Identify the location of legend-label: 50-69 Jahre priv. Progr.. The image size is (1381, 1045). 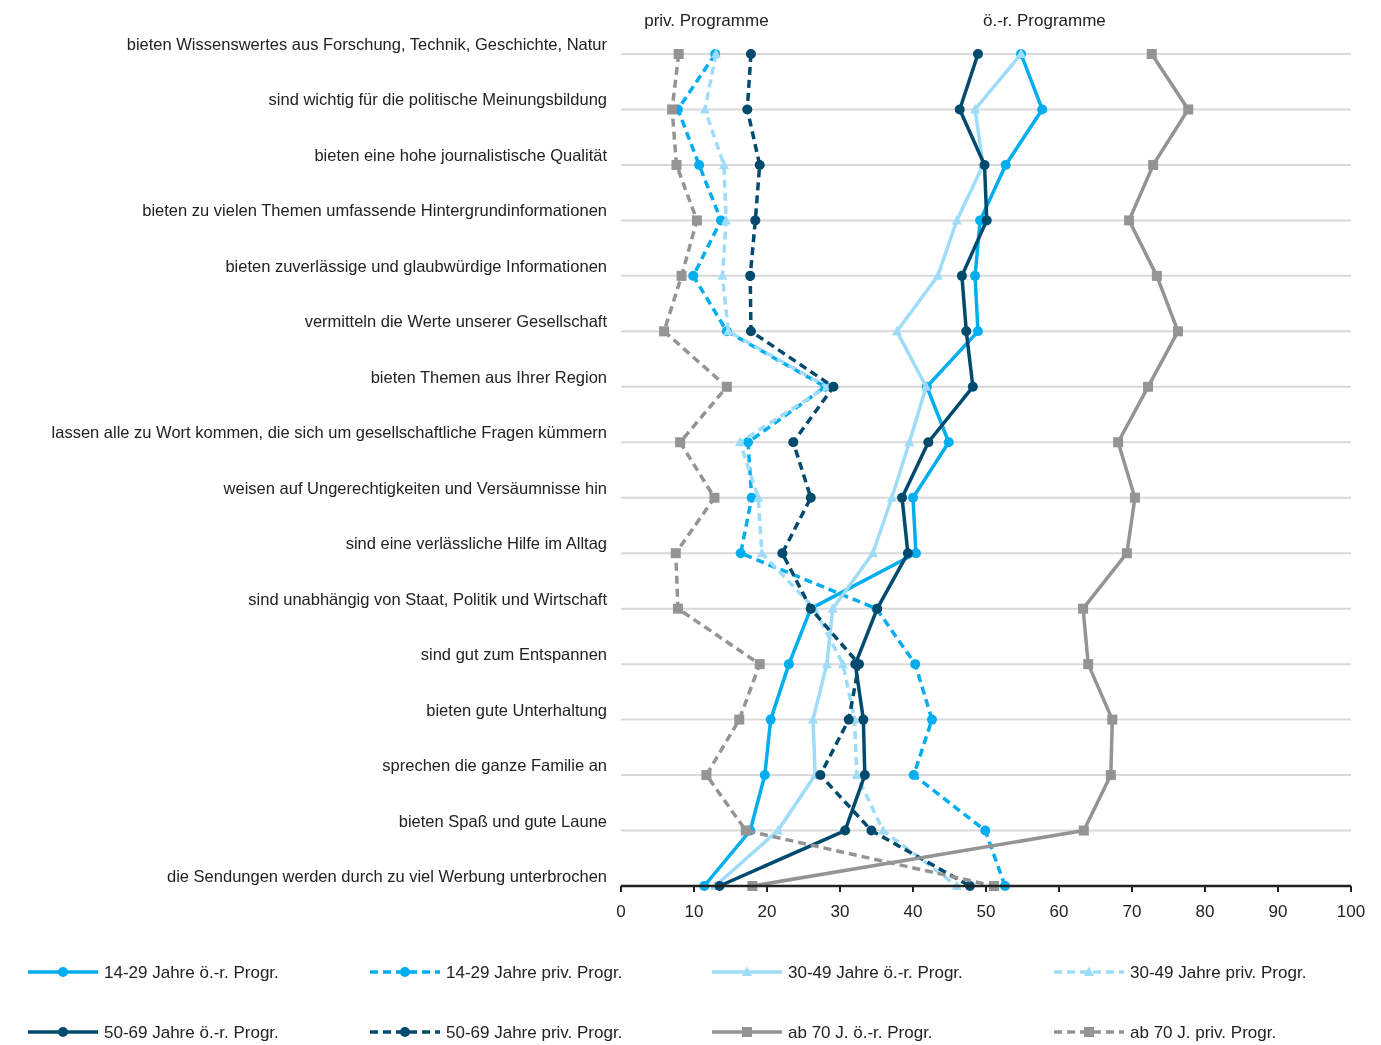
(534, 1032).